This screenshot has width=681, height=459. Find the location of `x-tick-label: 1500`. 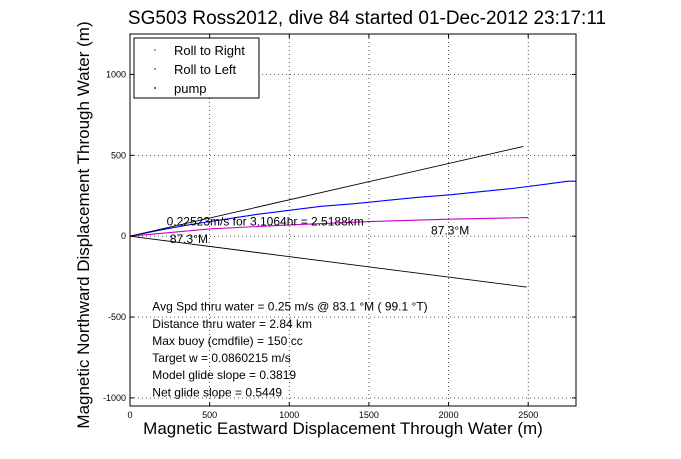

x-tick-label: 1500 is located at coordinates (369, 415).